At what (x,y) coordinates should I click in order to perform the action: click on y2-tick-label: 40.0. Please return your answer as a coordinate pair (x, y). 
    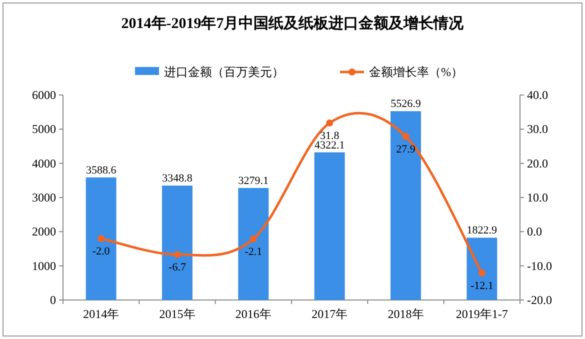
    Looking at the image, I should click on (537, 95).